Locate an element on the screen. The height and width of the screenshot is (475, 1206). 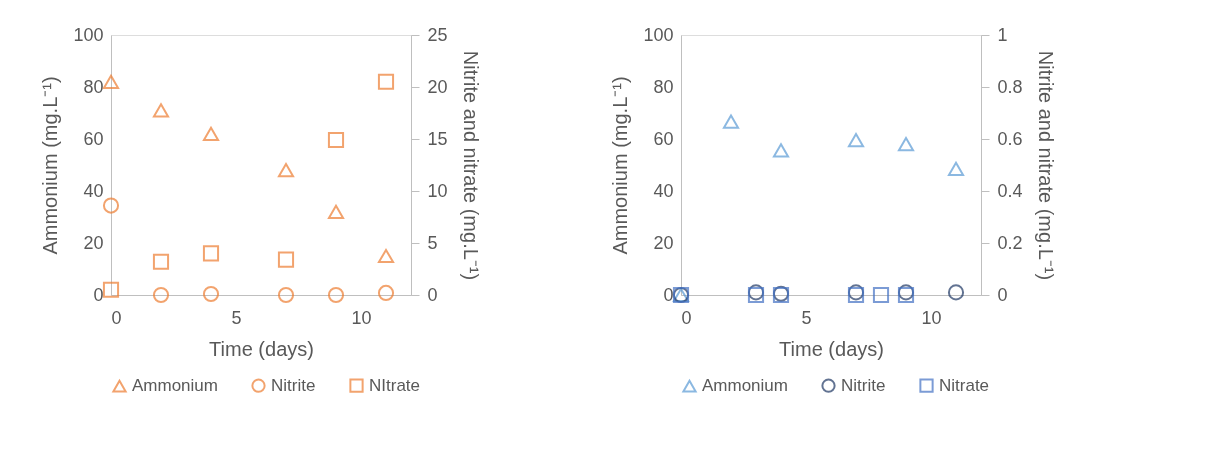
y2-tick-label: 0.2 is located at coordinates (1010, 242).